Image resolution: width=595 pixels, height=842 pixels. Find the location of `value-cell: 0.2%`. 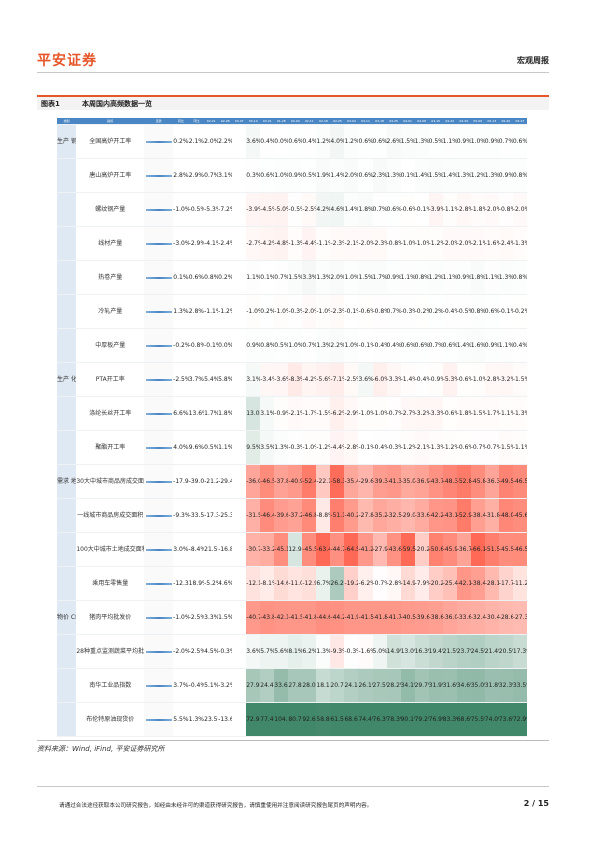

value-cell: 0.2% is located at coordinates (267, 311).